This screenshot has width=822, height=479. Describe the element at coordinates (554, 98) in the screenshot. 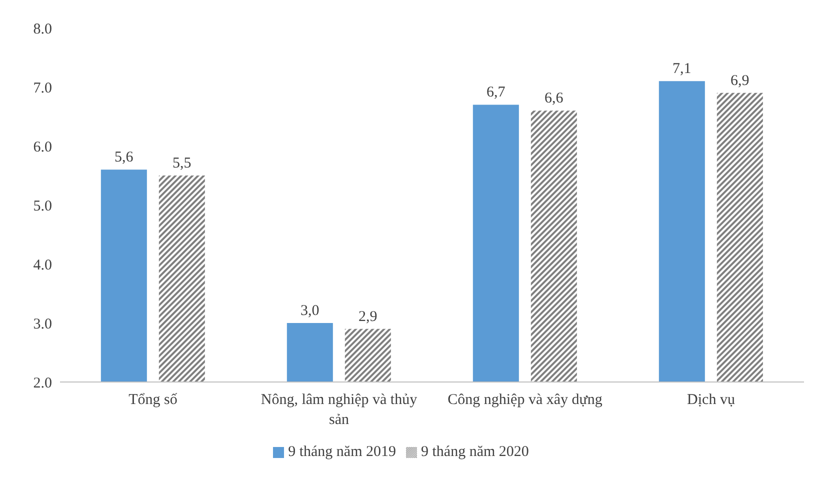

I see `data-label: 6,6` at that location.